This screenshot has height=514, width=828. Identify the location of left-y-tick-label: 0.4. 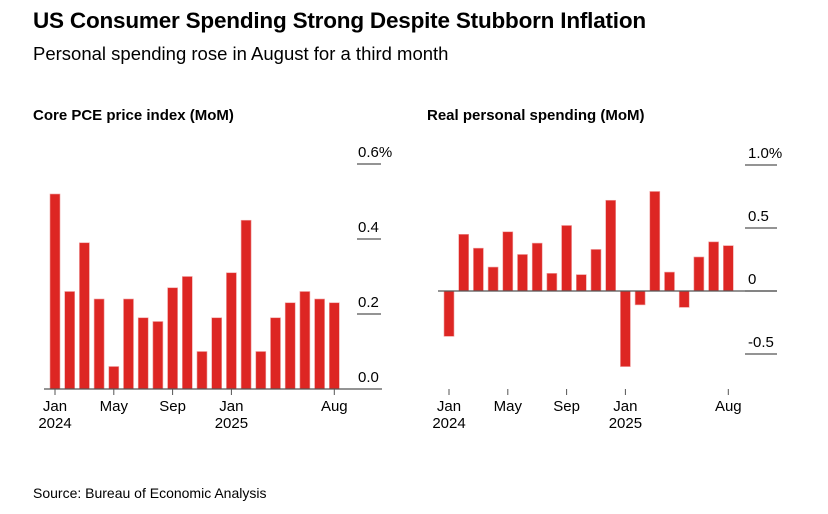
(368, 227).